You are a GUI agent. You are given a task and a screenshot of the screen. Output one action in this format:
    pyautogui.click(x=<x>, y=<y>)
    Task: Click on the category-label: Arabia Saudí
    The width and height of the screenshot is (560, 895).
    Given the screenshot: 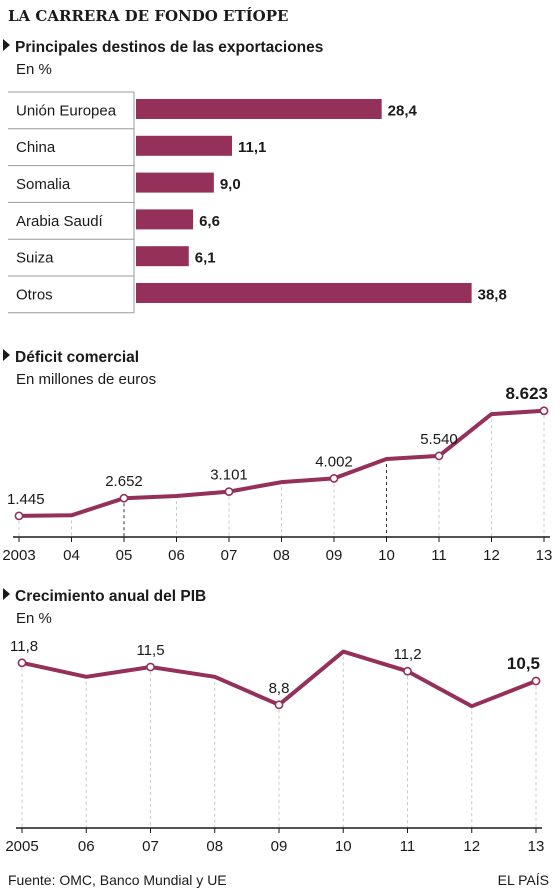 What is the action you would take?
    pyautogui.click(x=60, y=221)
    